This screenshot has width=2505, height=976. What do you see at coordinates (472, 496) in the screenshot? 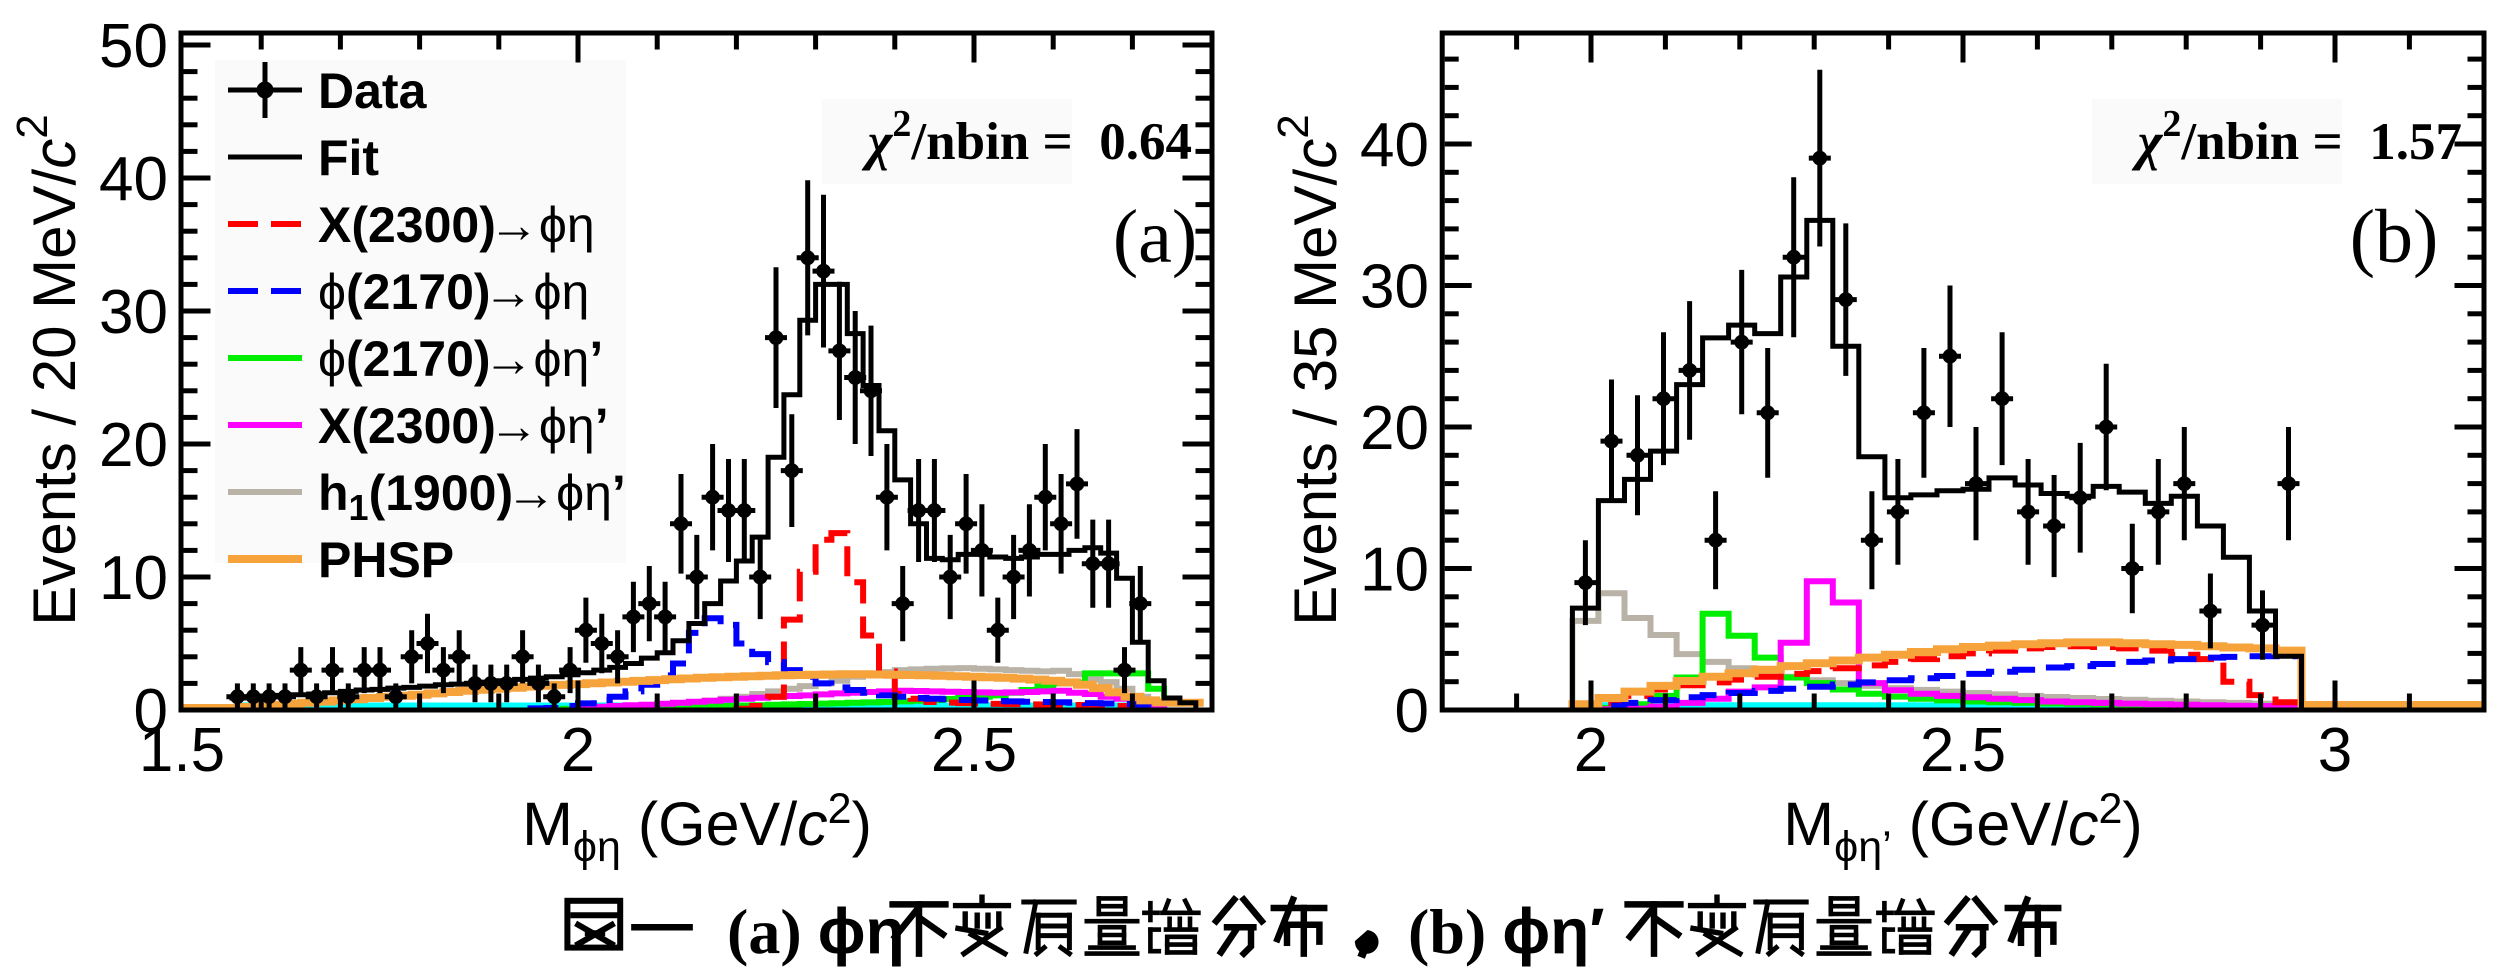
I see `svg-text: h1(1900)→ϕη’` at bounding box center [472, 496].